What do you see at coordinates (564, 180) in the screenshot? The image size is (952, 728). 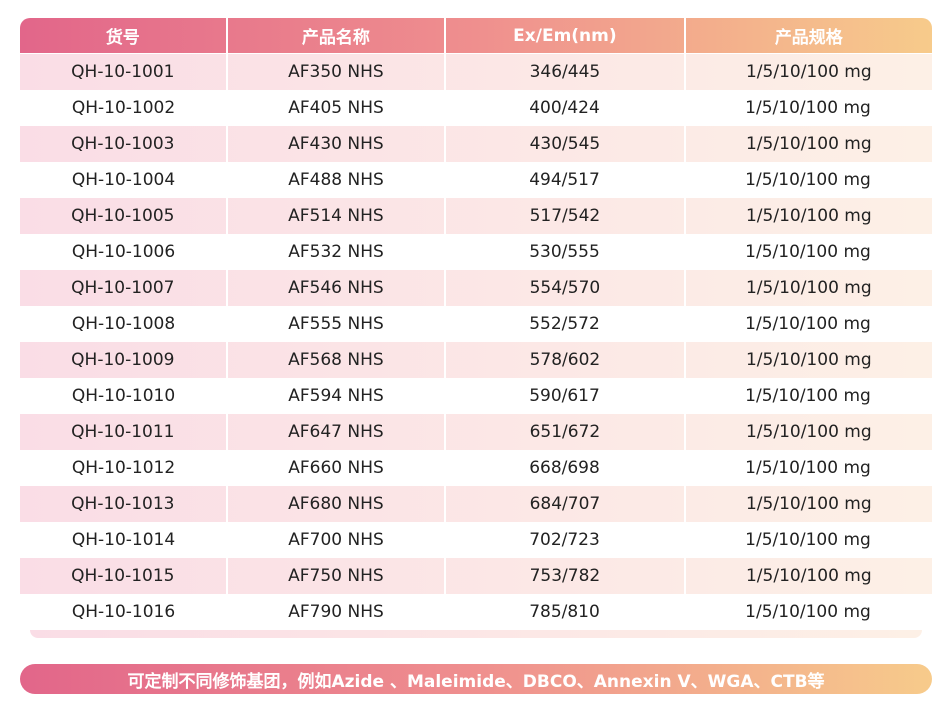 I see `table-cell: 494/517` at bounding box center [564, 180].